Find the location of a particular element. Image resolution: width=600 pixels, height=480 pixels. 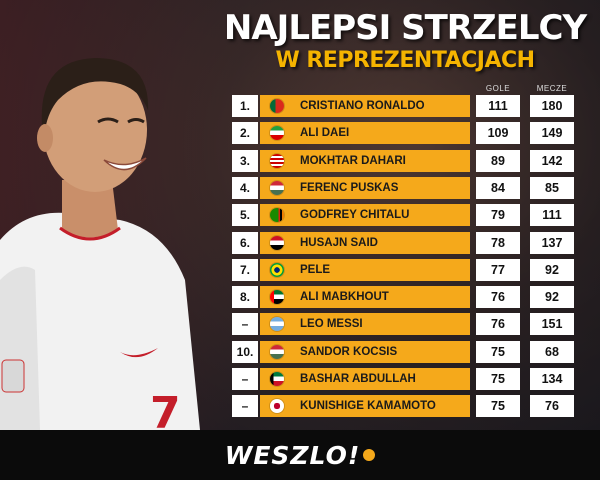

player-name-bar: CRISTIANO RONALDO is located at coordinates (365, 106).